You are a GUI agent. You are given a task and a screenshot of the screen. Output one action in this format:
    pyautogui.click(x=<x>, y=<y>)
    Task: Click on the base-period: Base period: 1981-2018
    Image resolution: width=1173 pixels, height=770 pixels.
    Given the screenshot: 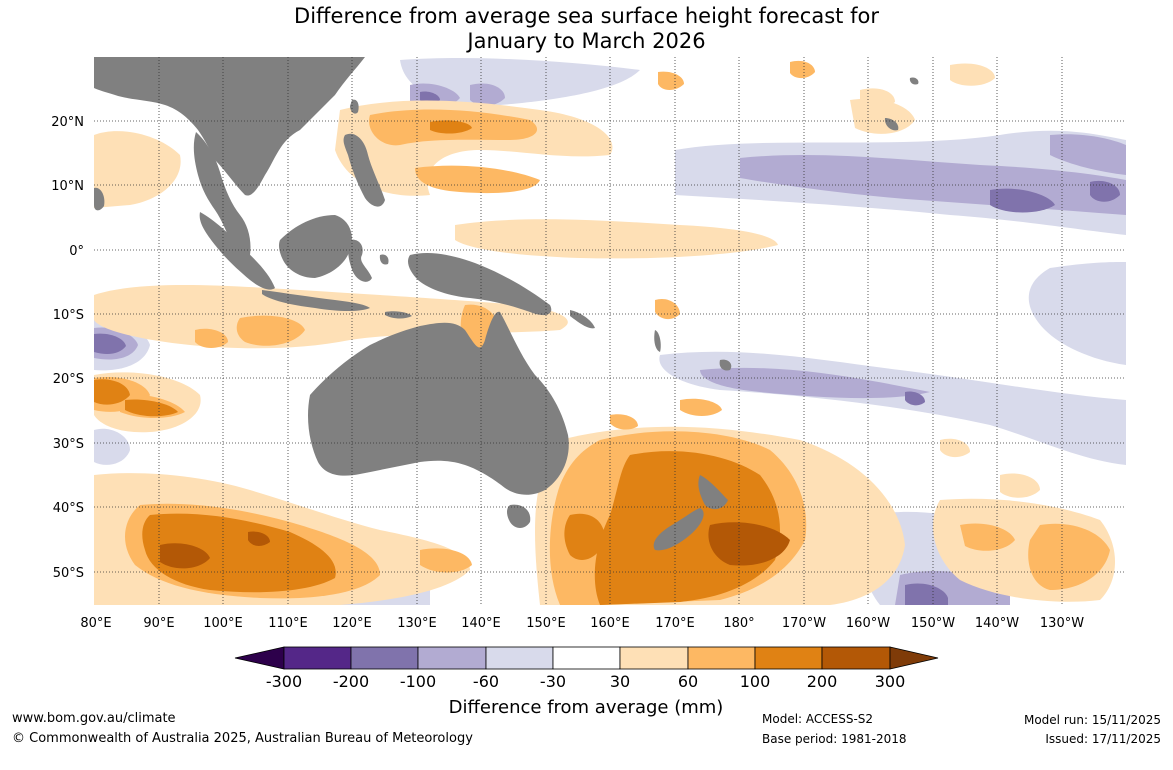 What is the action you would take?
    pyautogui.click(x=834, y=739)
    